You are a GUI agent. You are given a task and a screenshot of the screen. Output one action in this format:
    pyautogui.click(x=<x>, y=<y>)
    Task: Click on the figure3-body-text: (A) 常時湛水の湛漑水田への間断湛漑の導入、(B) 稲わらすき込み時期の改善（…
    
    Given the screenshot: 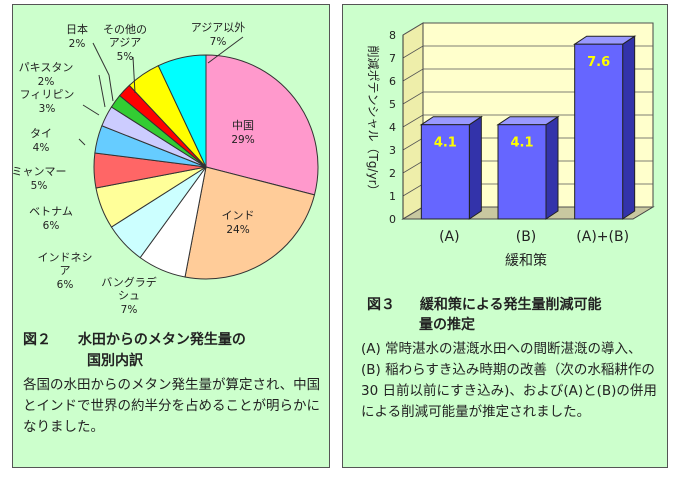 What is the action you would take?
    pyautogui.click(x=509, y=380)
    